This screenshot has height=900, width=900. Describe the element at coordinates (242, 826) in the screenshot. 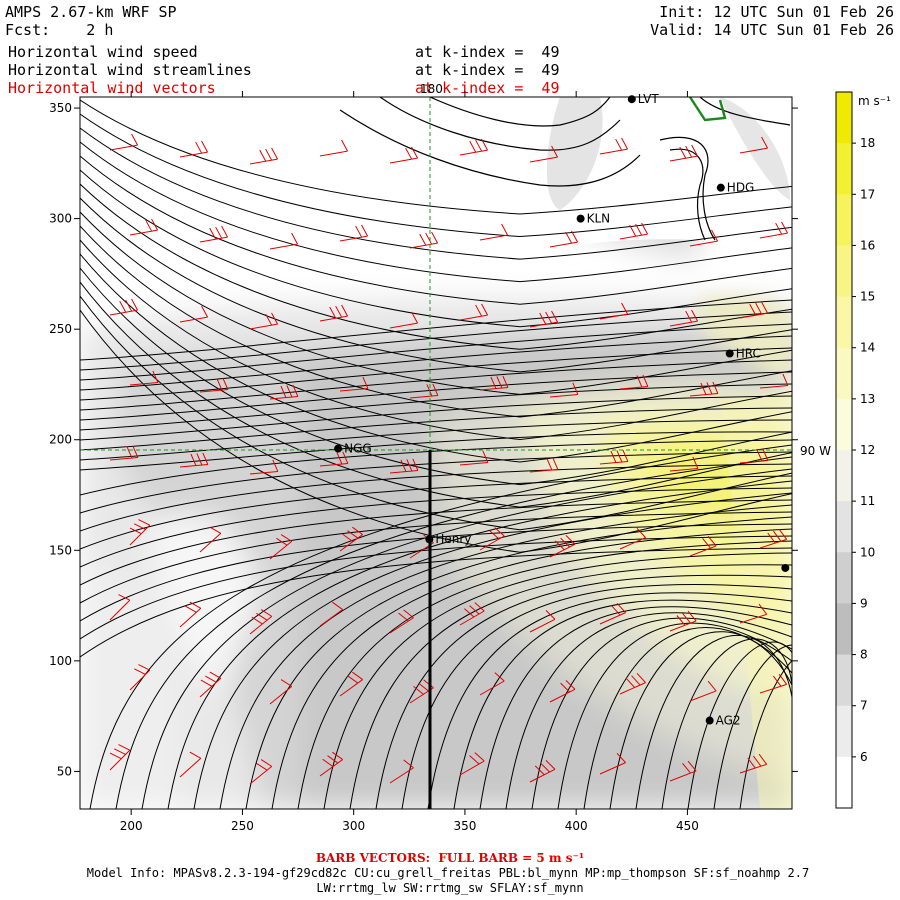

I see `x-tick-label: 250` at that location.